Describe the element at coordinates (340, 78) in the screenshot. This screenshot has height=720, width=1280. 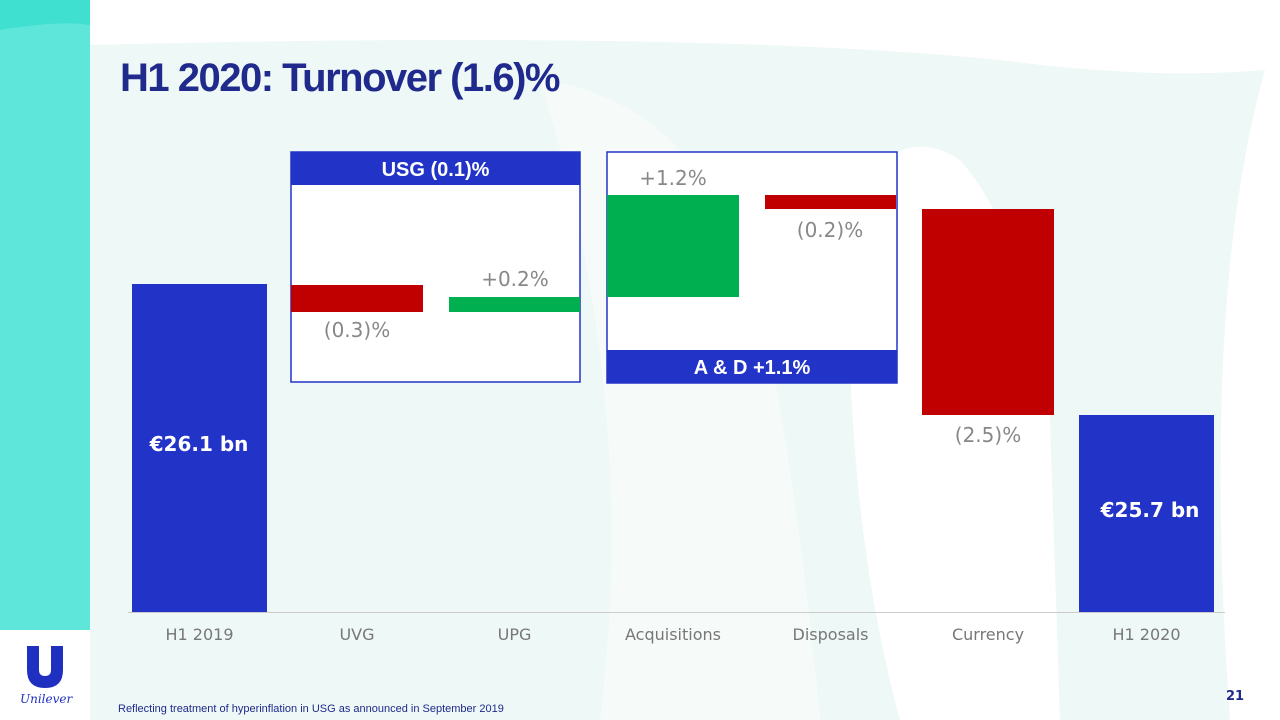
I see `slide-title: H1 2020: Turnover (1.6)%` at that location.